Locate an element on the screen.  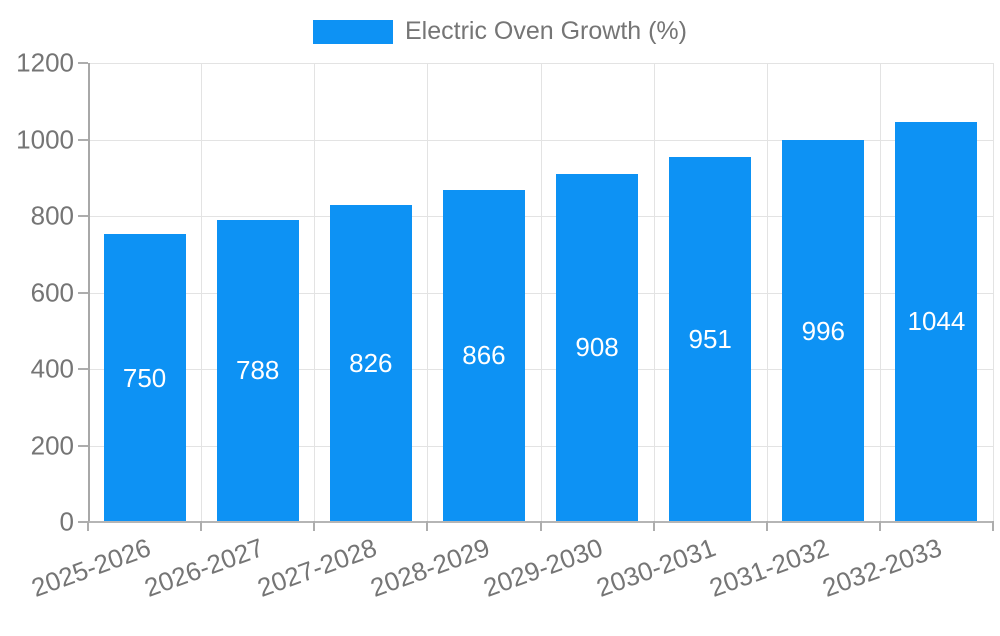
bar-2032-2033: 1044 is located at coordinates (936, 321).